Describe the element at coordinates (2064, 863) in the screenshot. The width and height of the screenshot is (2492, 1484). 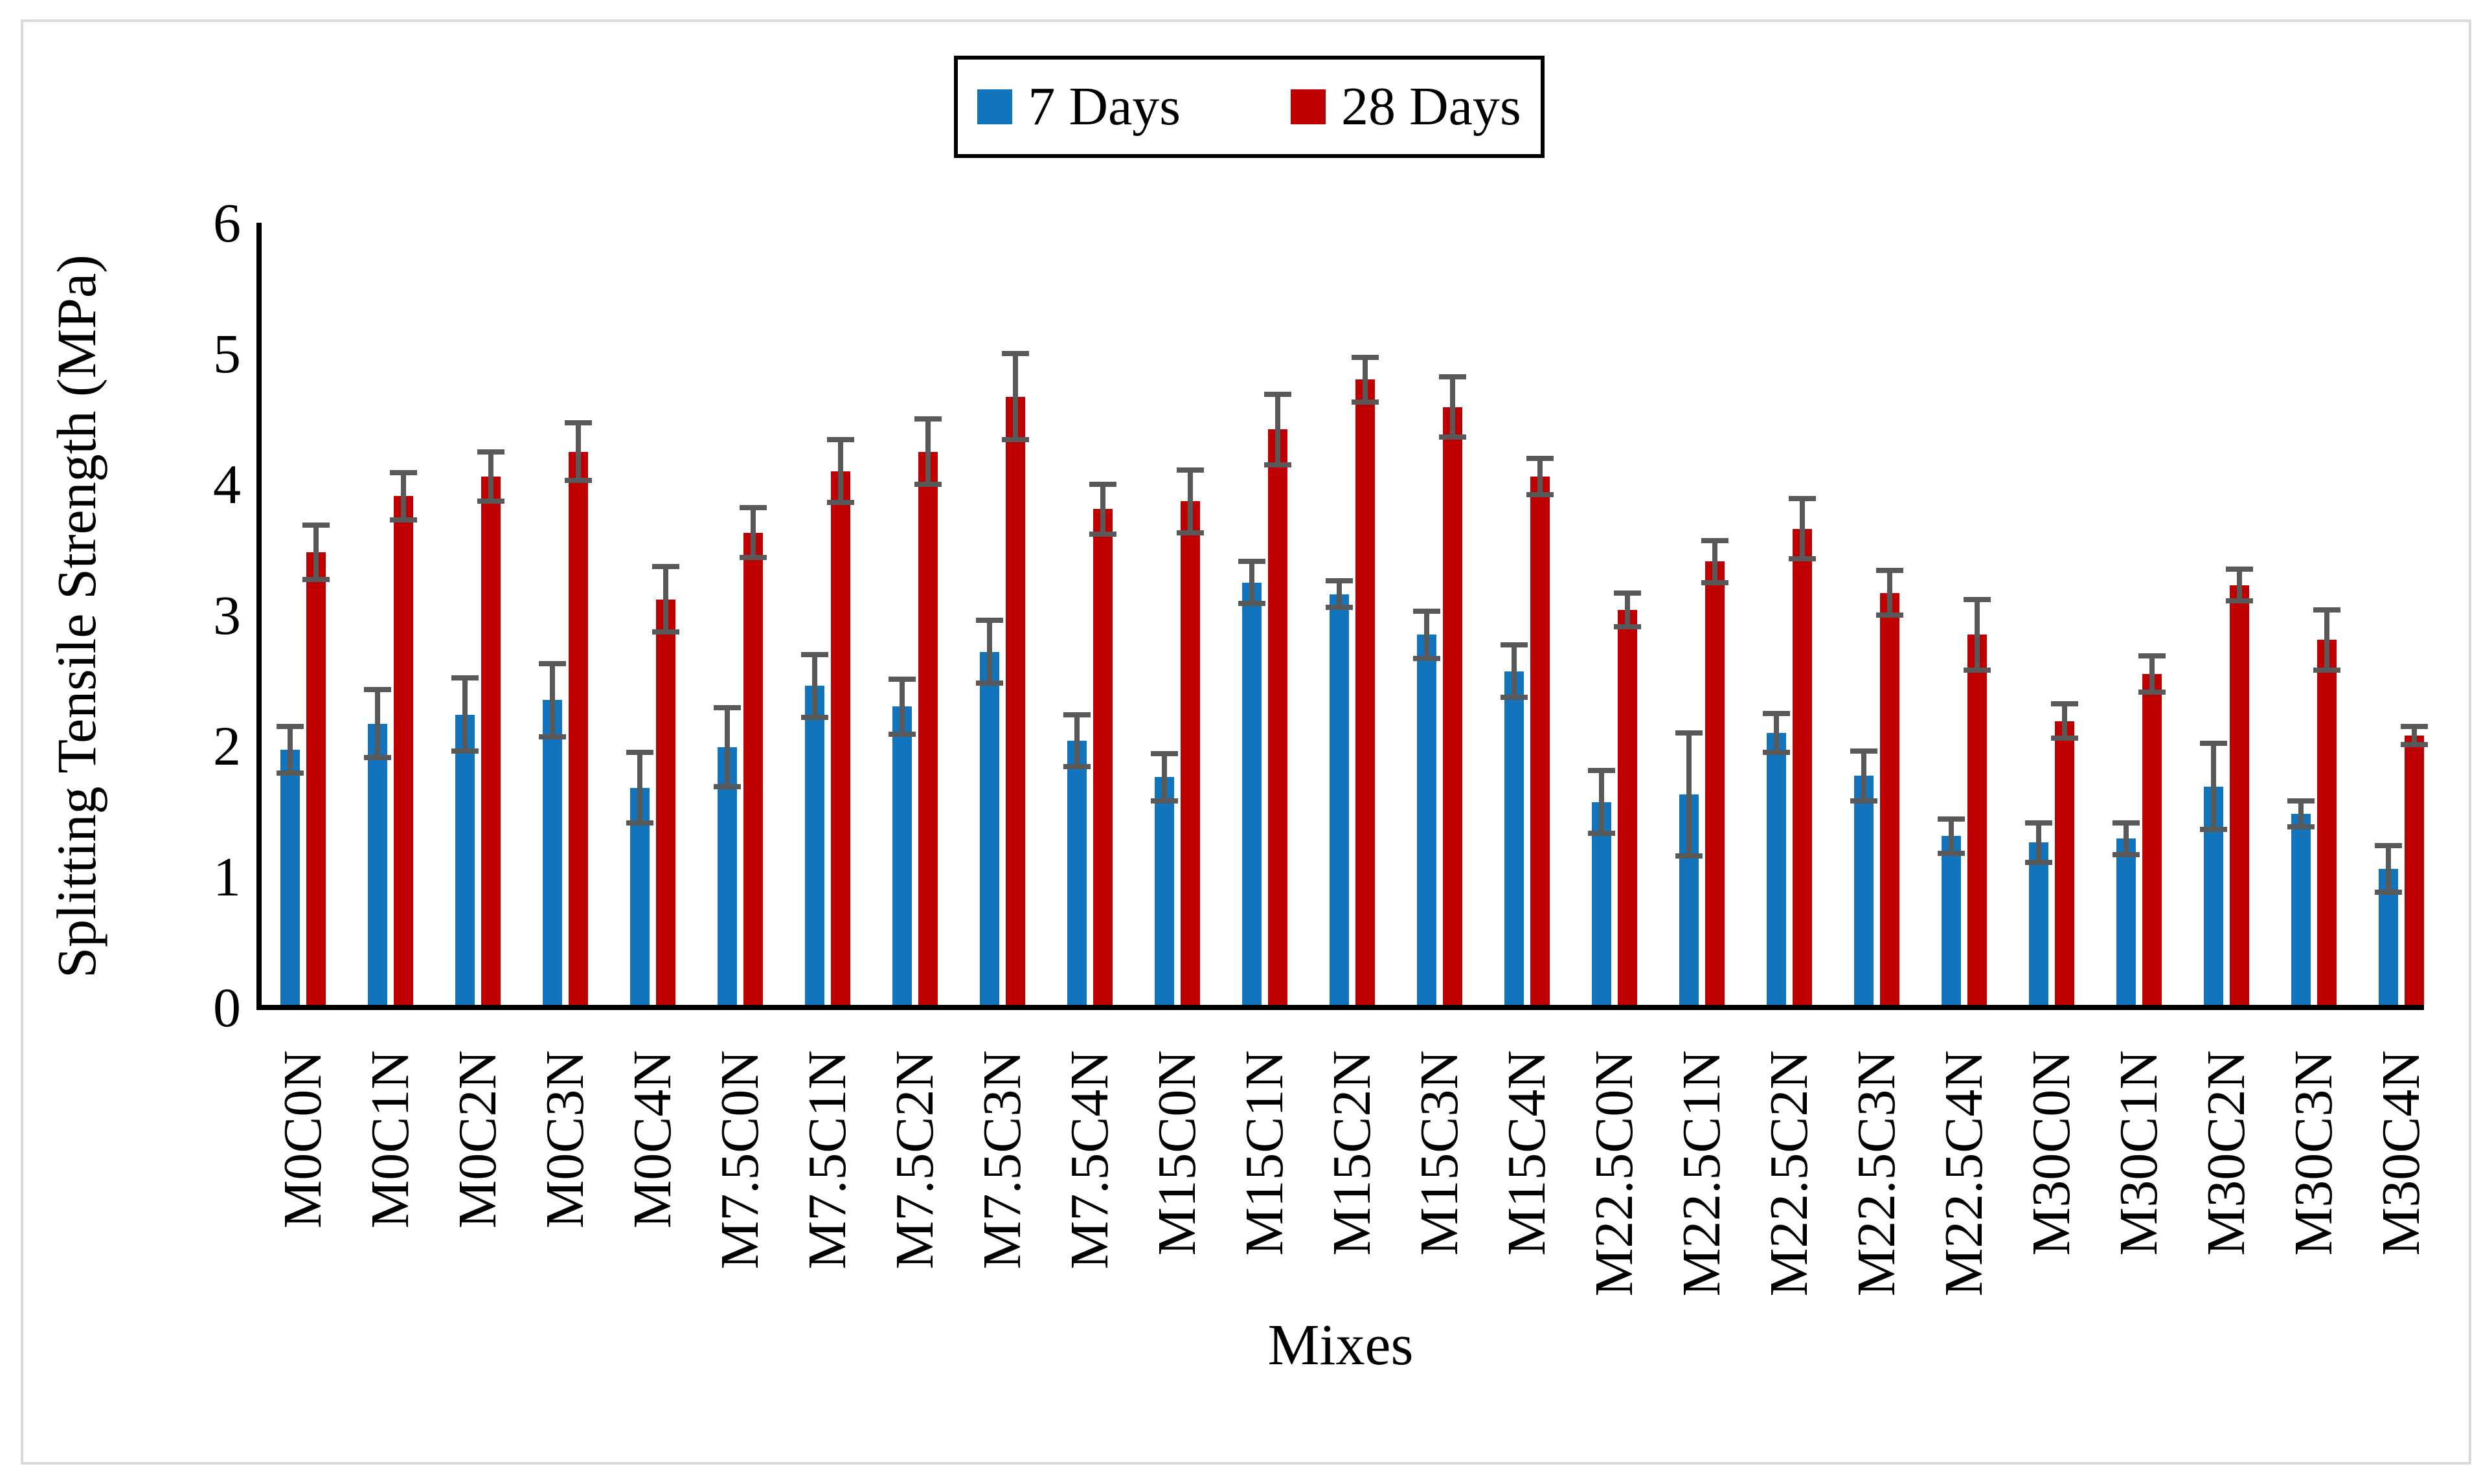
I see `bar-28days-M30C0N` at that location.